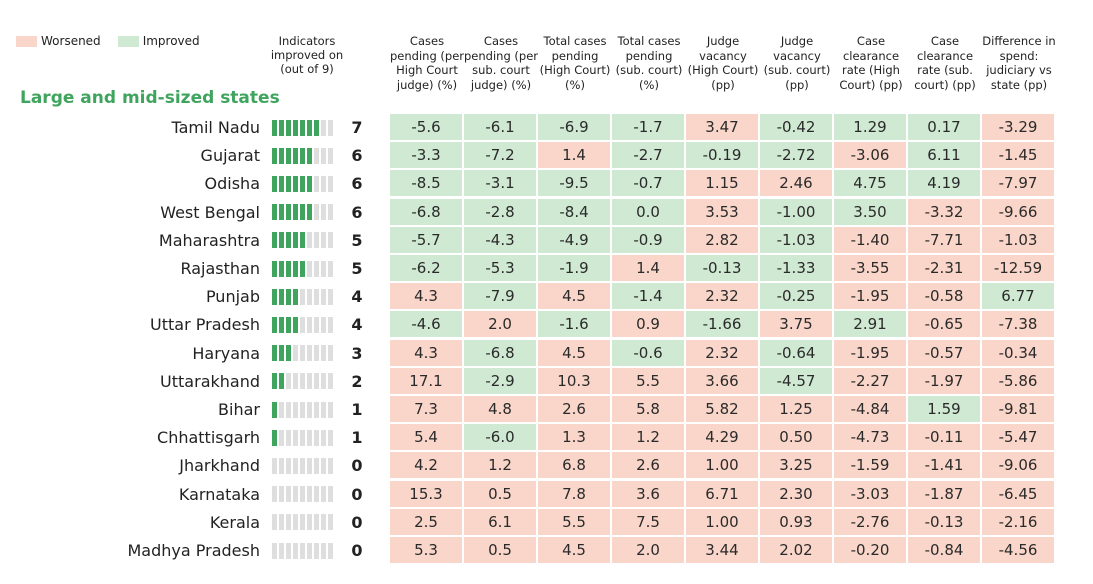 The width and height of the screenshot is (1093, 584). Describe the element at coordinates (648, 409) in the screenshot. I see `value-cell: 5.8` at that location.